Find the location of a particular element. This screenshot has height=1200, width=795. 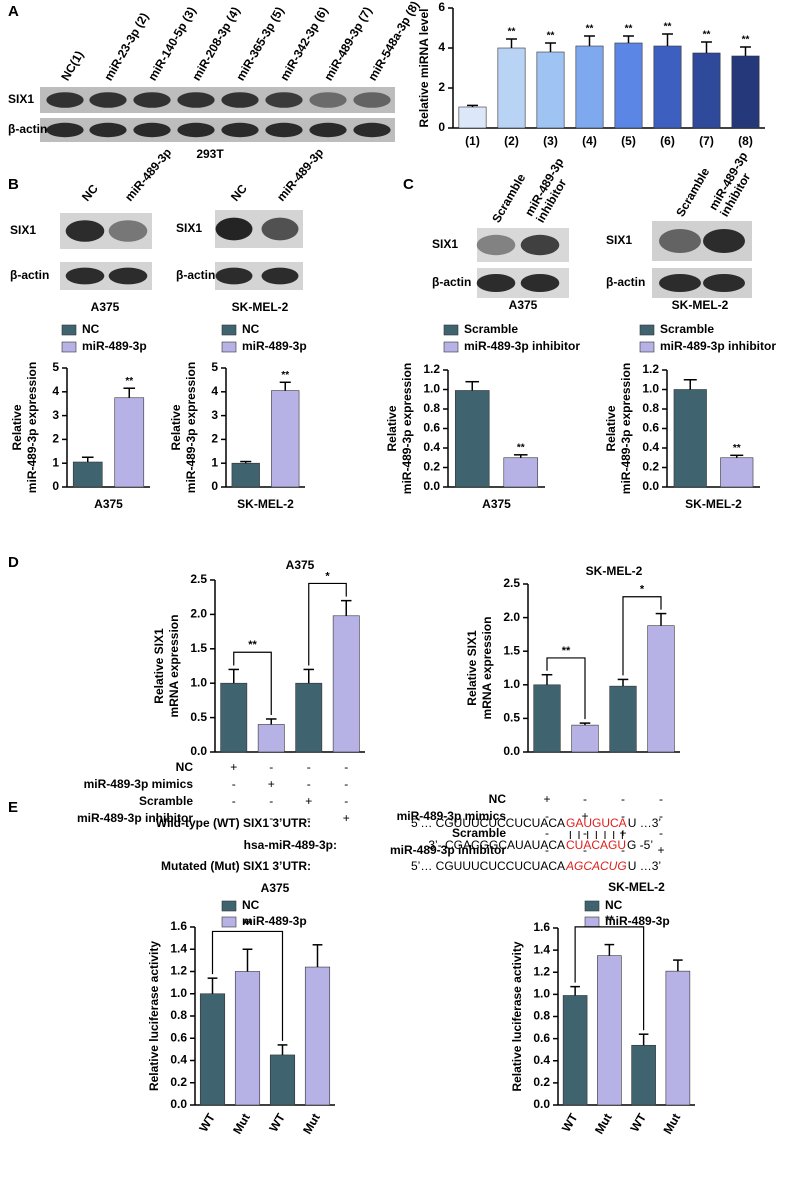

x-tick-label: (5) is located at coordinates (628, 141).